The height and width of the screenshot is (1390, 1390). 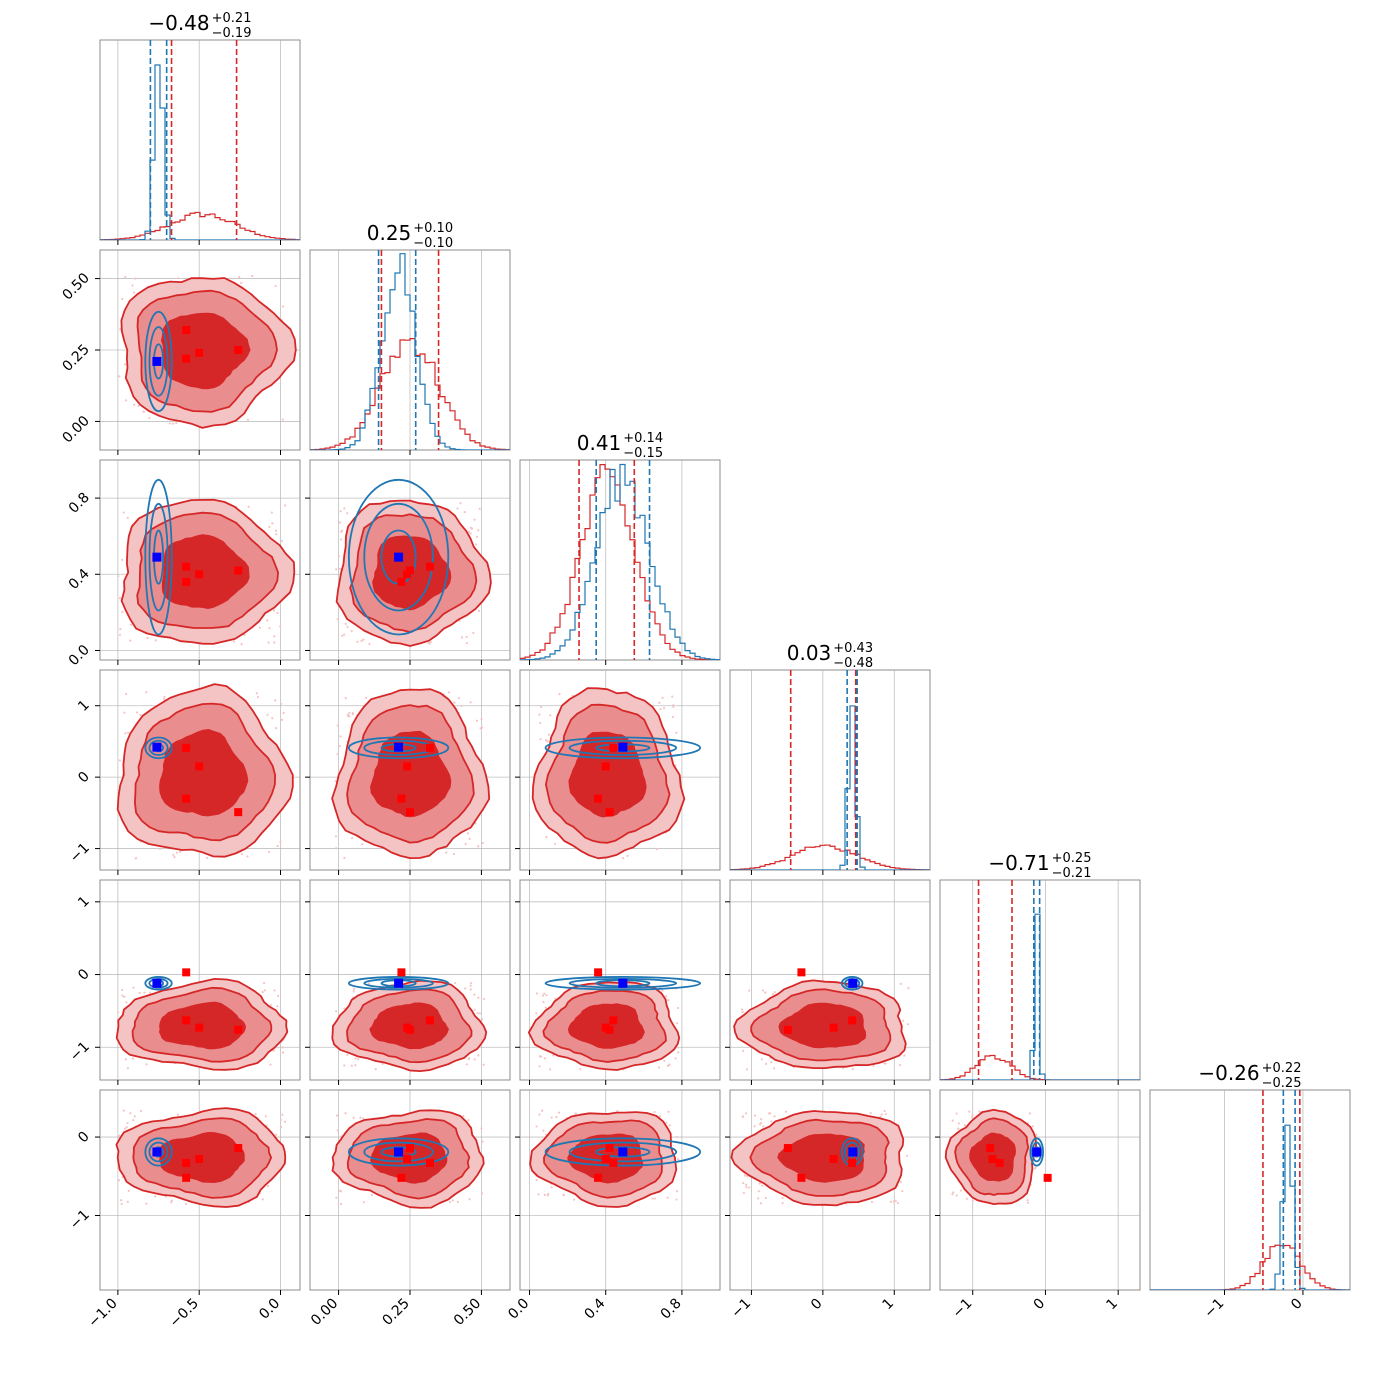 What do you see at coordinates (79, 579) in the screenshot?
I see `y-tick-label: 0.4` at bounding box center [79, 579].